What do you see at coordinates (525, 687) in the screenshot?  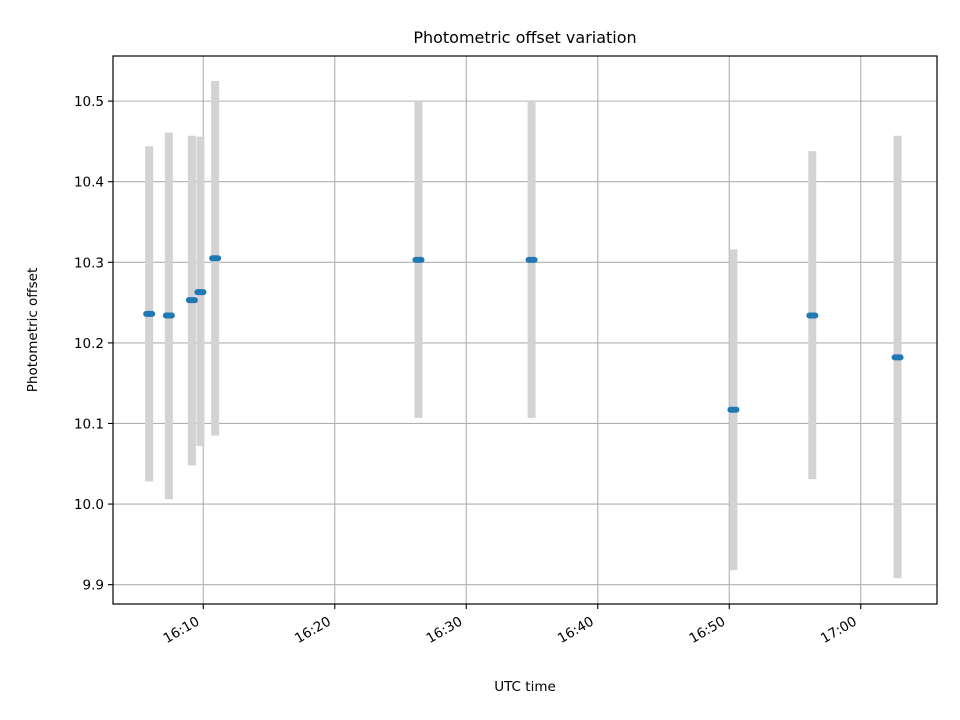 I see `x-axis-label: UTC time` at bounding box center [525, 687].